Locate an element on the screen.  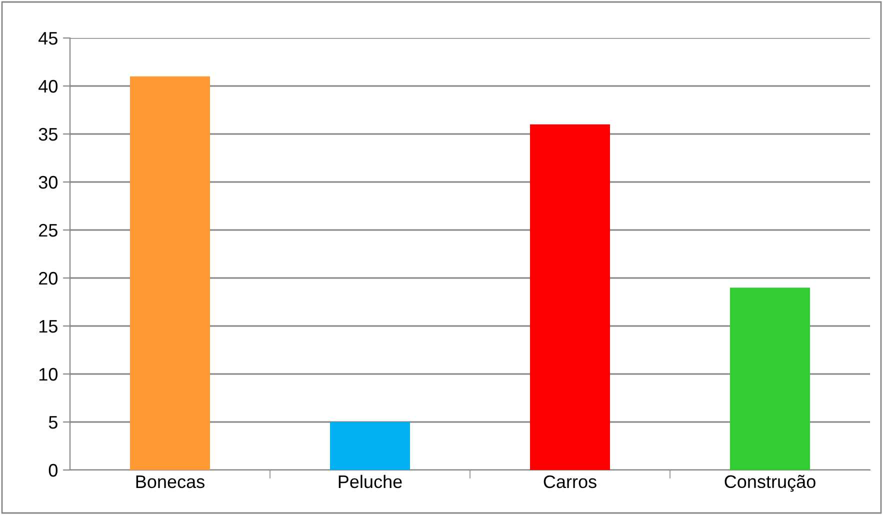
x-tick-label: Construção is located at coordinates (770, 483).